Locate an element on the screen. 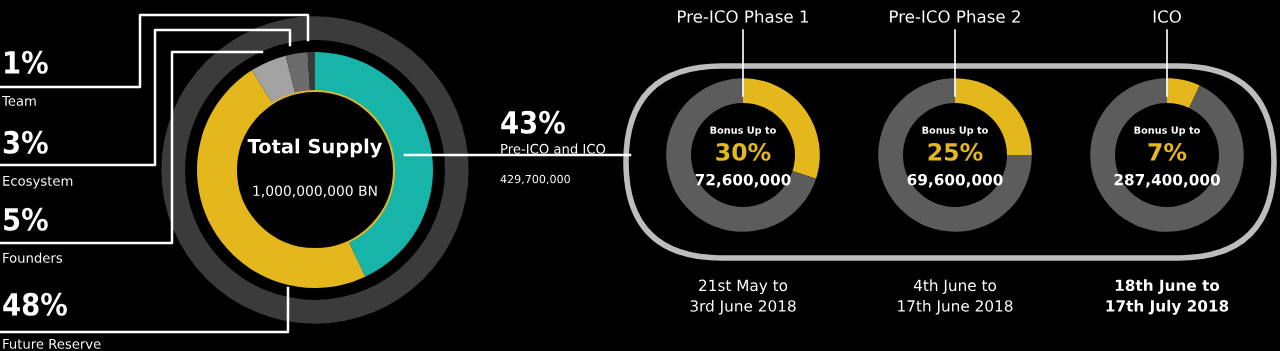 The height and width of the screenshot is (351, 1280). slice-label: Founders is located at coordinates (33, 257).